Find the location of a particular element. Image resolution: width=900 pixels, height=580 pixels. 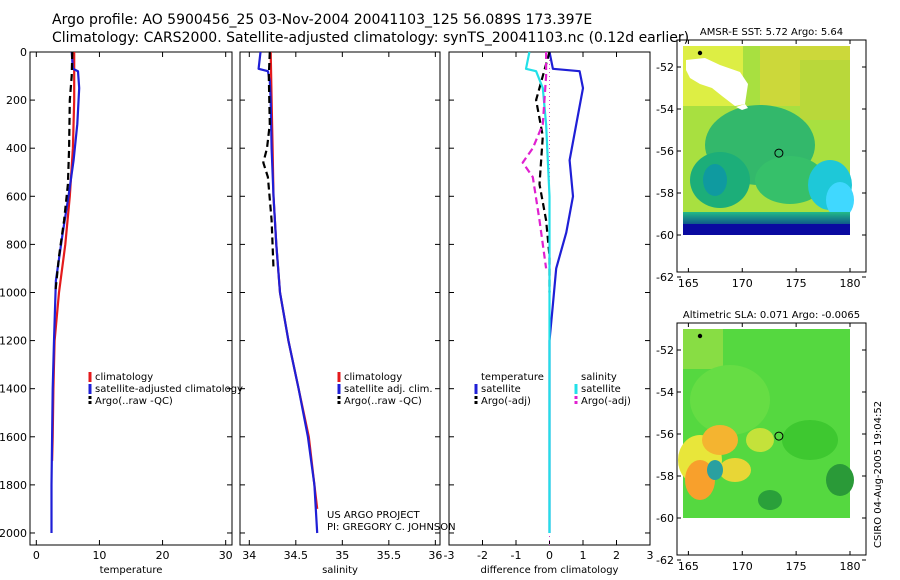

sla_map-xtick-label: 180 is located at coordinates (850, 566).